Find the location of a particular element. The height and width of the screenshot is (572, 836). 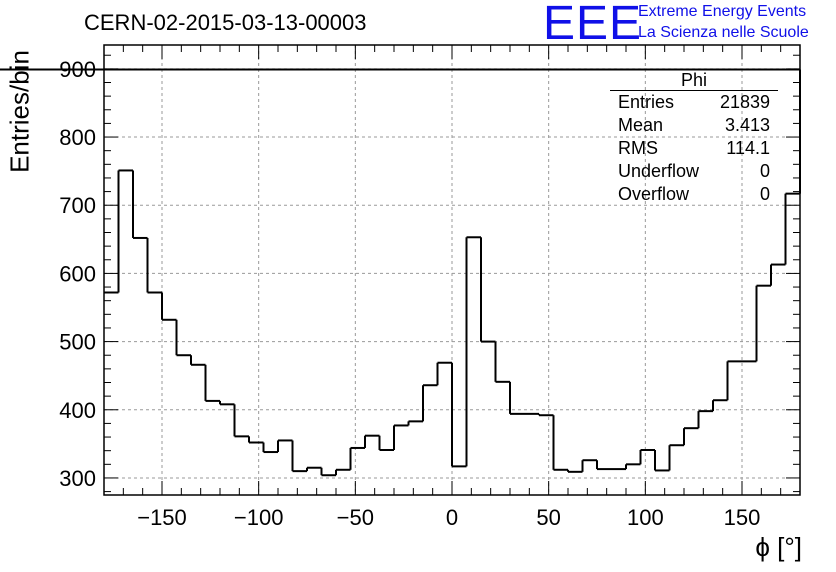

y-tick-label: 900 is located at coordinates (77, 69).